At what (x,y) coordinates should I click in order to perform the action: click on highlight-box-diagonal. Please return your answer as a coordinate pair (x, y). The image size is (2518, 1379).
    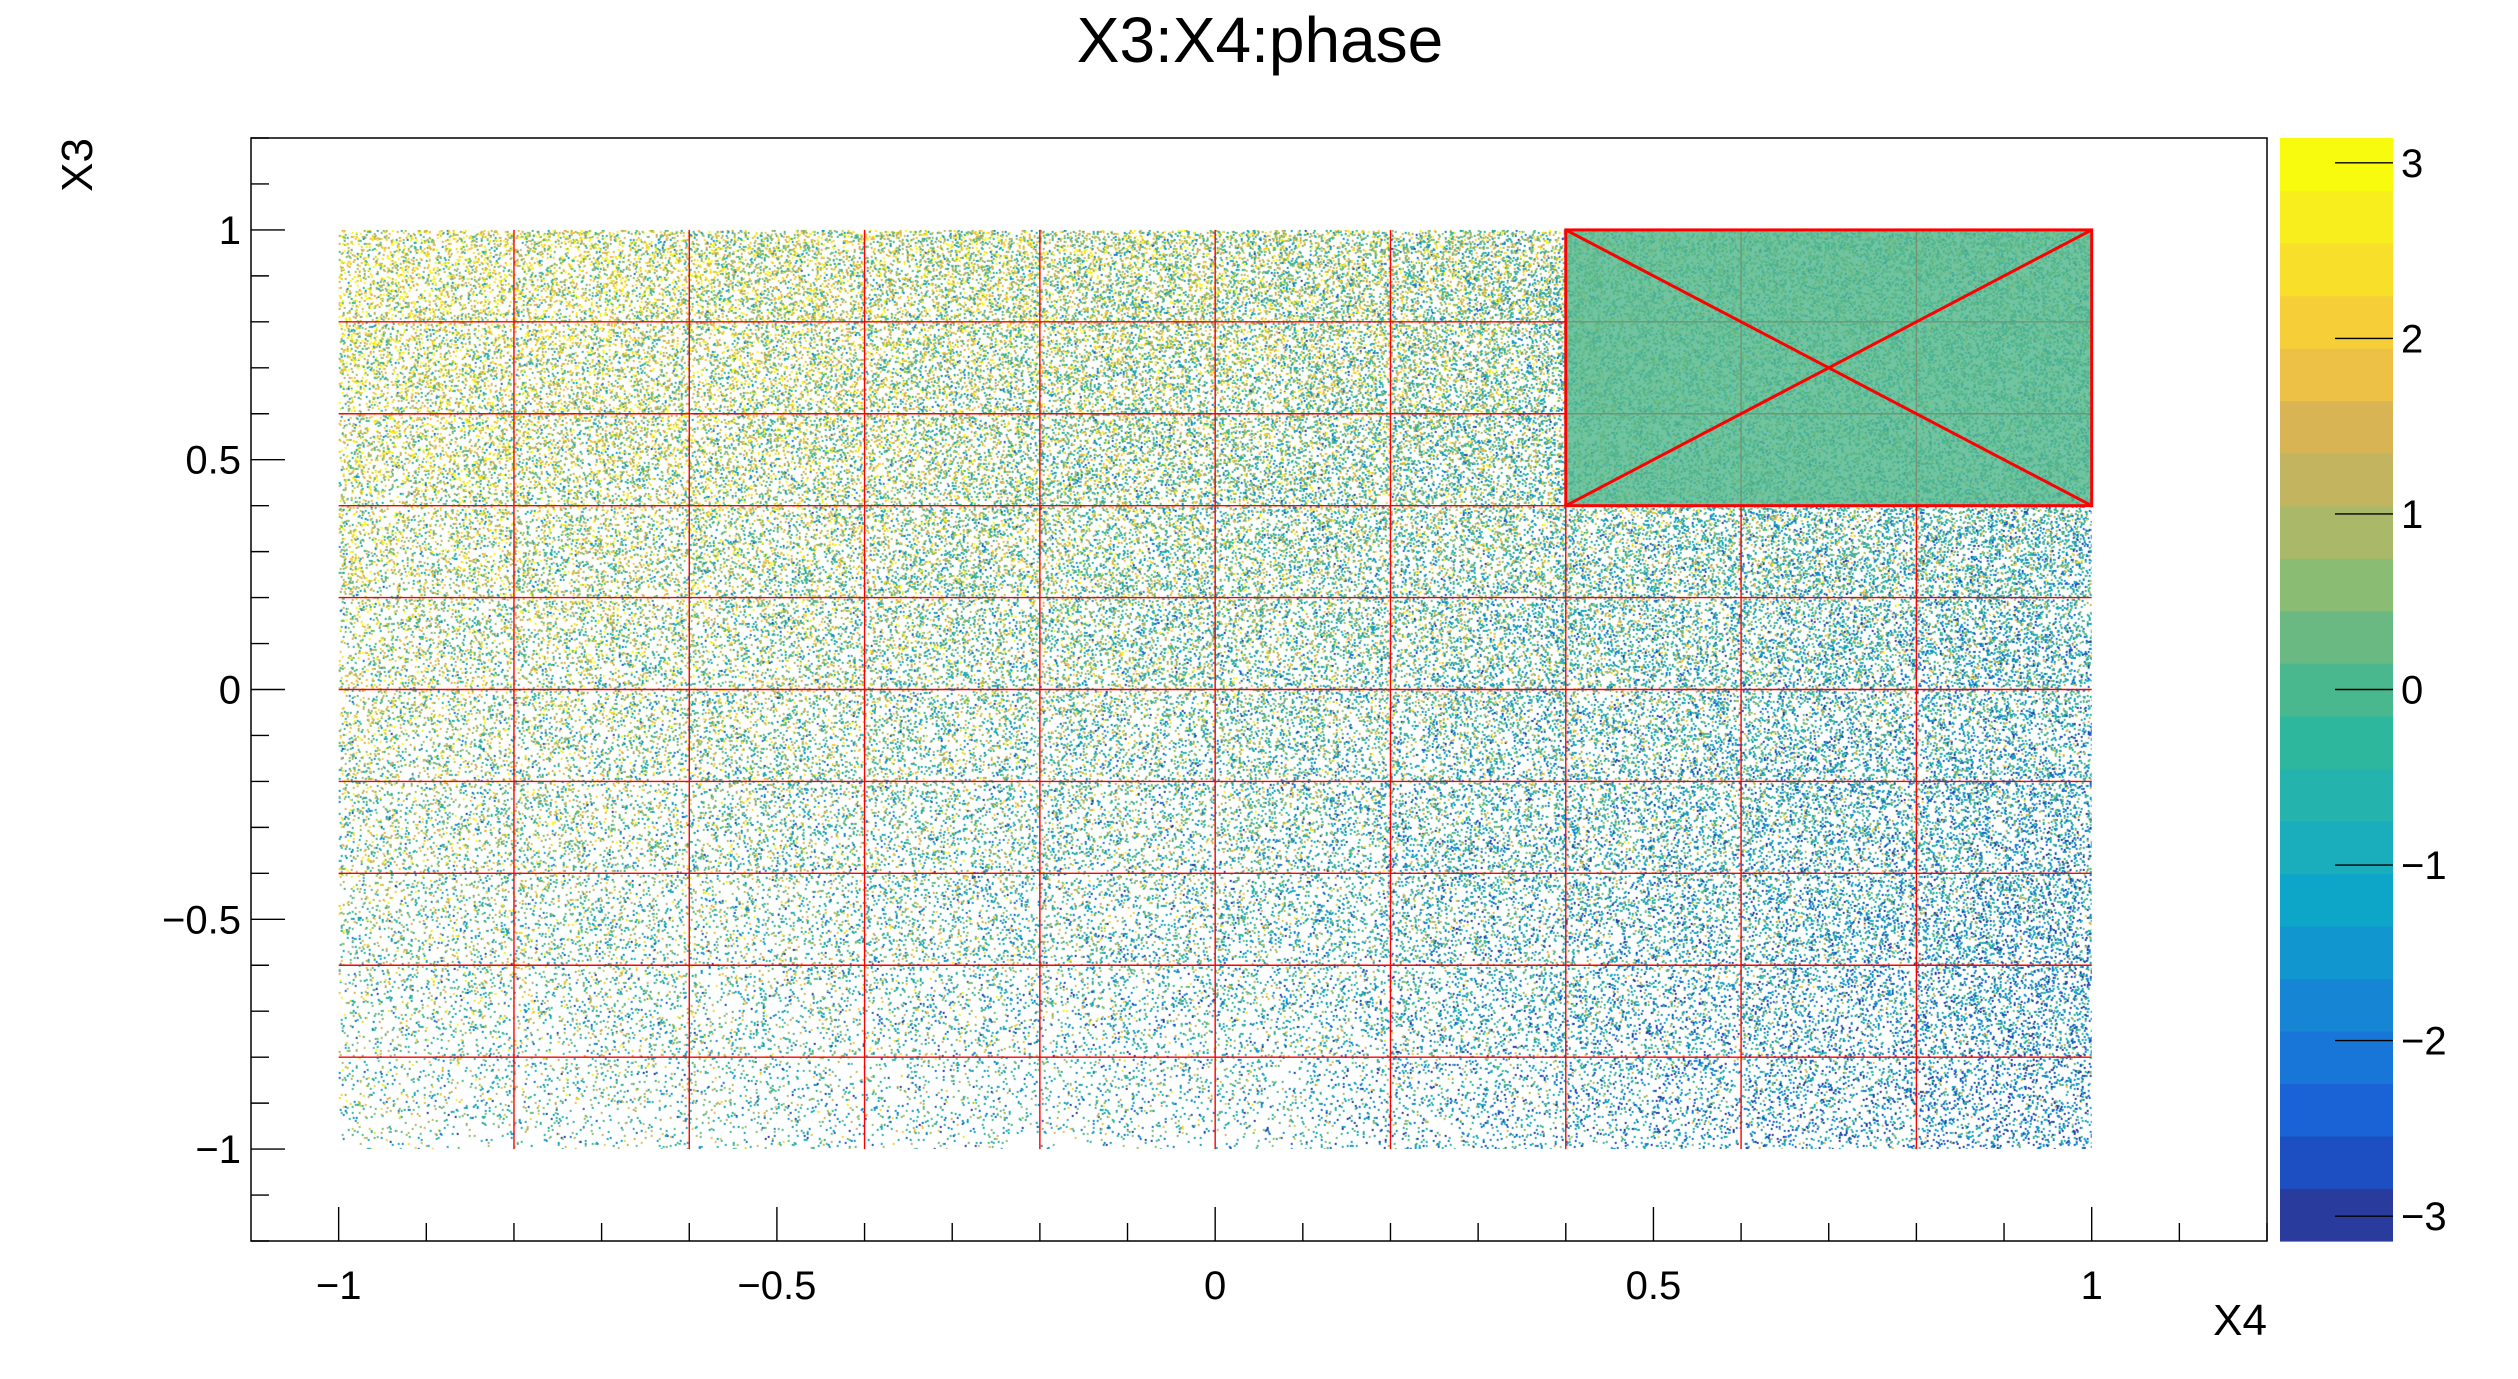
    Looking at the image, I should click on (1829, 367).